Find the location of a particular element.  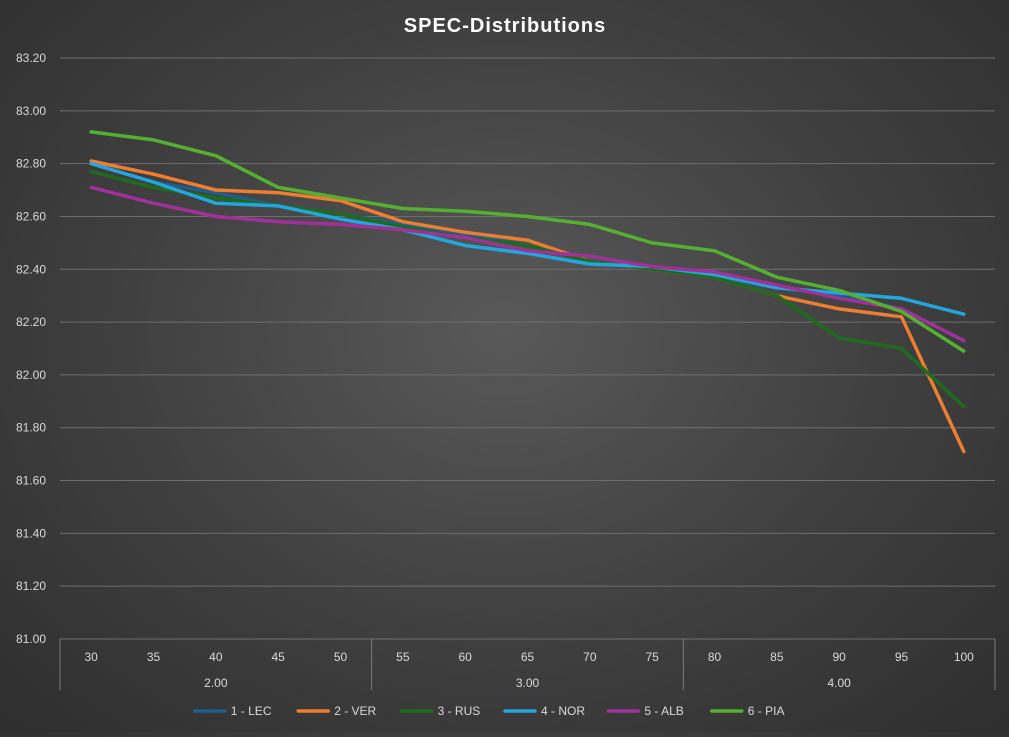

x-tick-label: 50 is located at coordinates (341, 657).